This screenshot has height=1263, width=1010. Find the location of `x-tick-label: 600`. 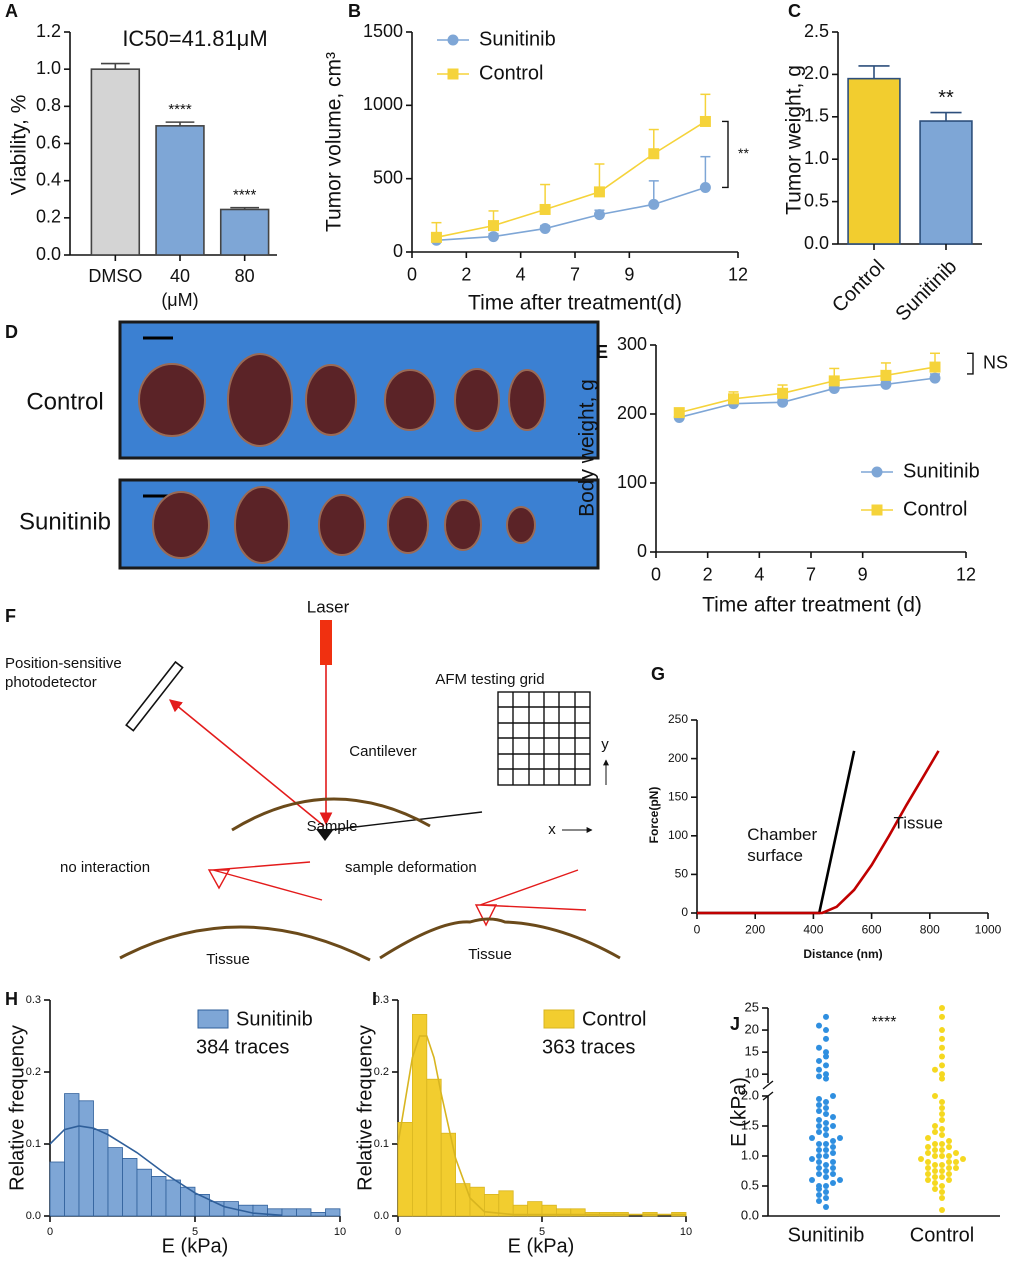

x-tick-label: 600 is located at coordinates (872, 929).